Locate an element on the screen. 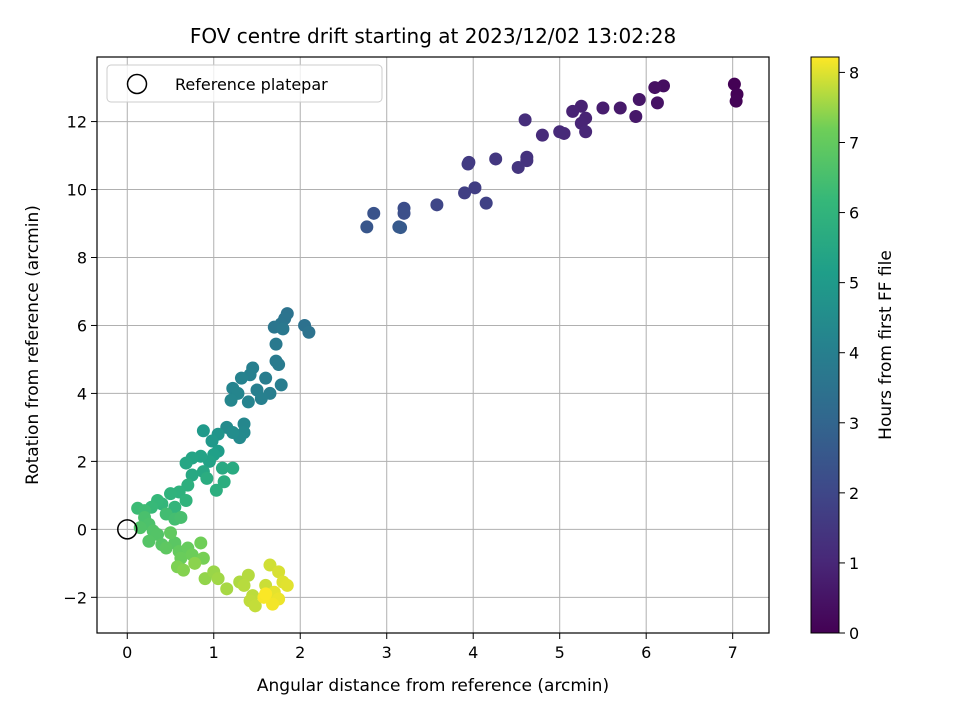 Image resolution: width=960 pixels, height=724 pixels. legend: Reference platepar is located at coordinates (244, 83).